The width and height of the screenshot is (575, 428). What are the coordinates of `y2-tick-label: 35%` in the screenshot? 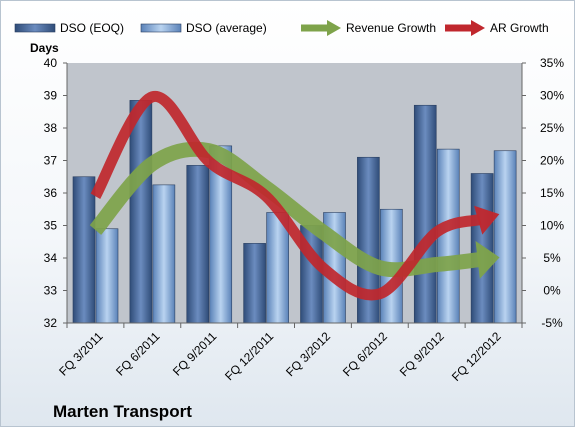 It's located at (552, 63).